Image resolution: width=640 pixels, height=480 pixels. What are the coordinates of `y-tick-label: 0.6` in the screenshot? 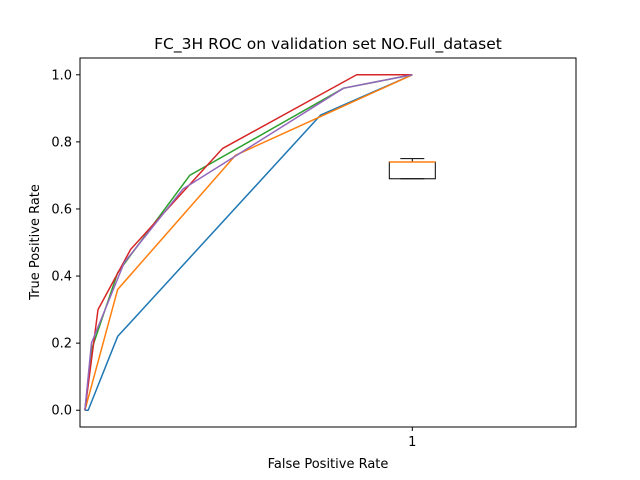 It's located at (61, 209).